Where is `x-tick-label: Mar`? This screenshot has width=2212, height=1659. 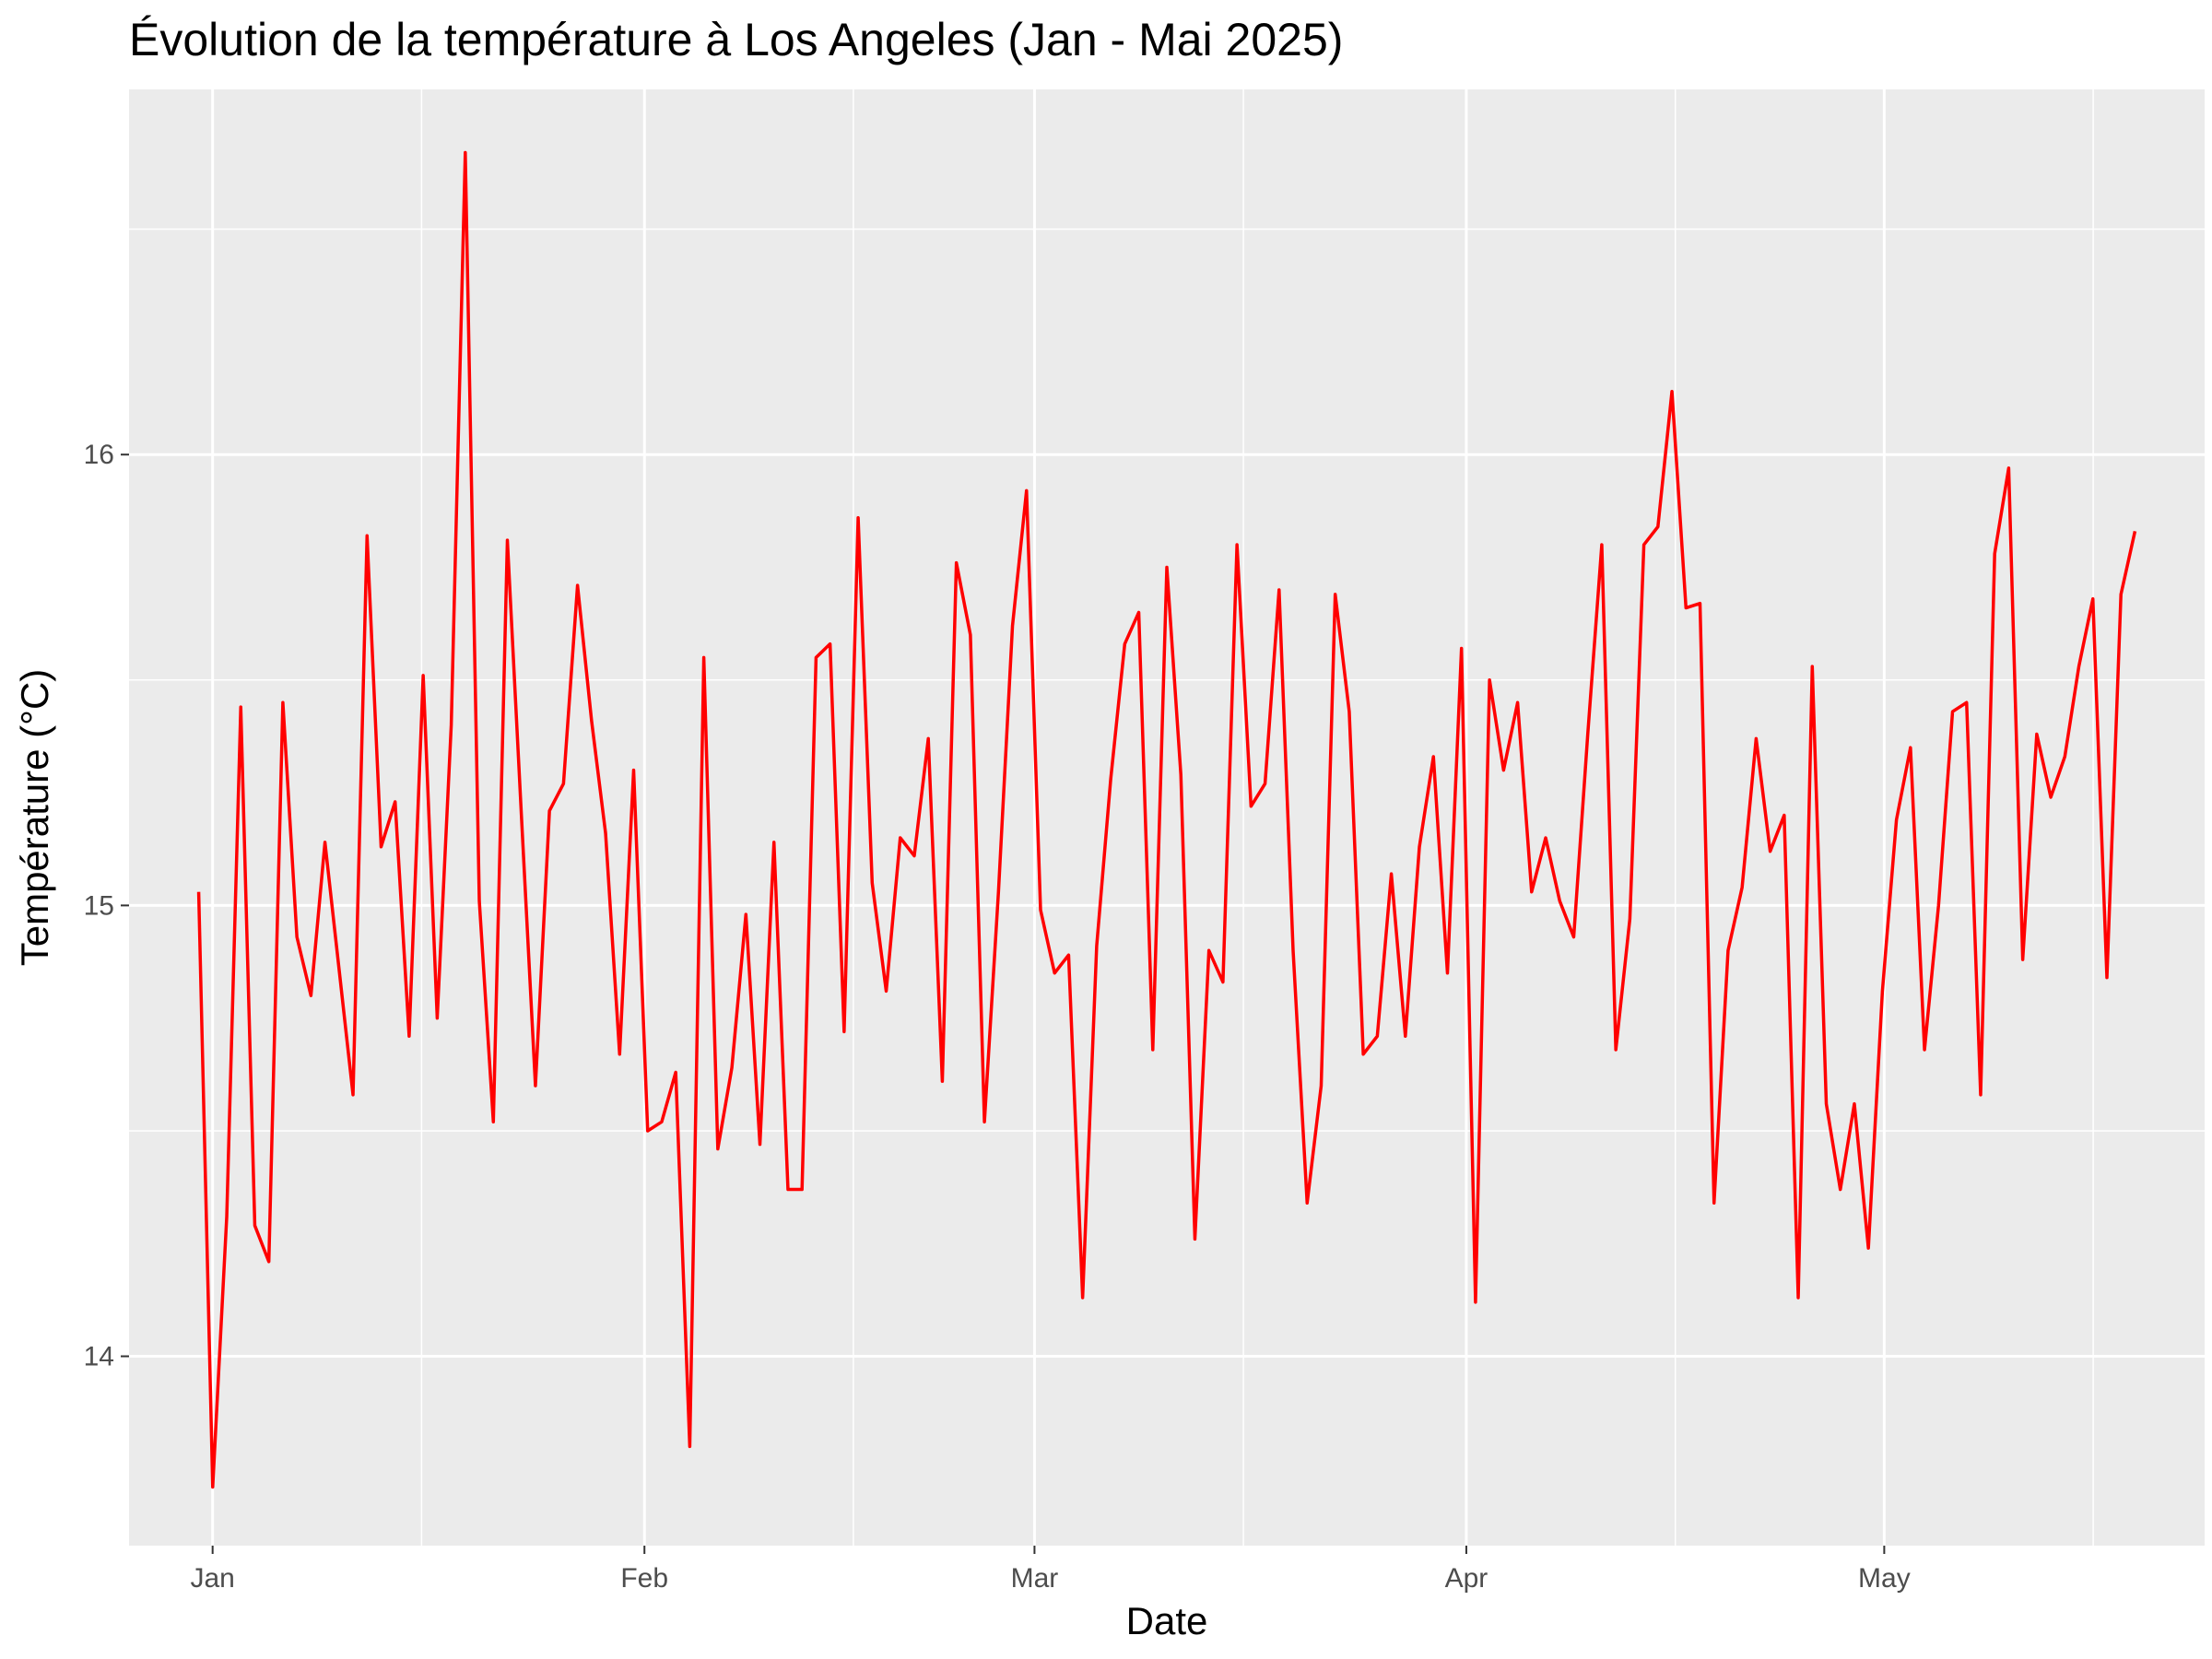 x-tick-label: Mar is located at coordinates (1035, 1578).